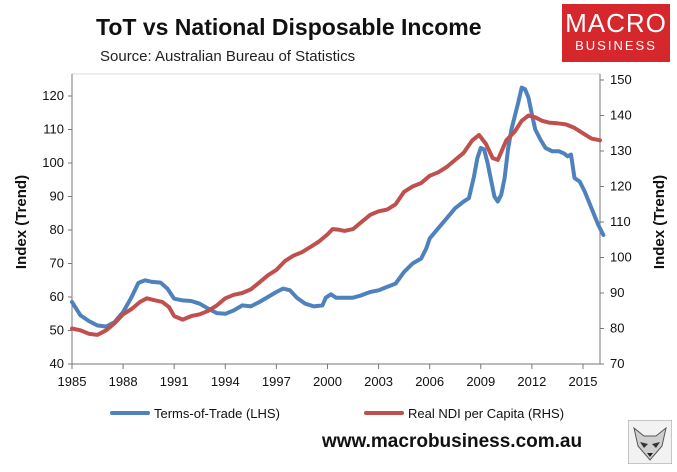  Describe the element at coordinates (617, 363) in the screenshot. I see `right-tick-label: 70` at that location.